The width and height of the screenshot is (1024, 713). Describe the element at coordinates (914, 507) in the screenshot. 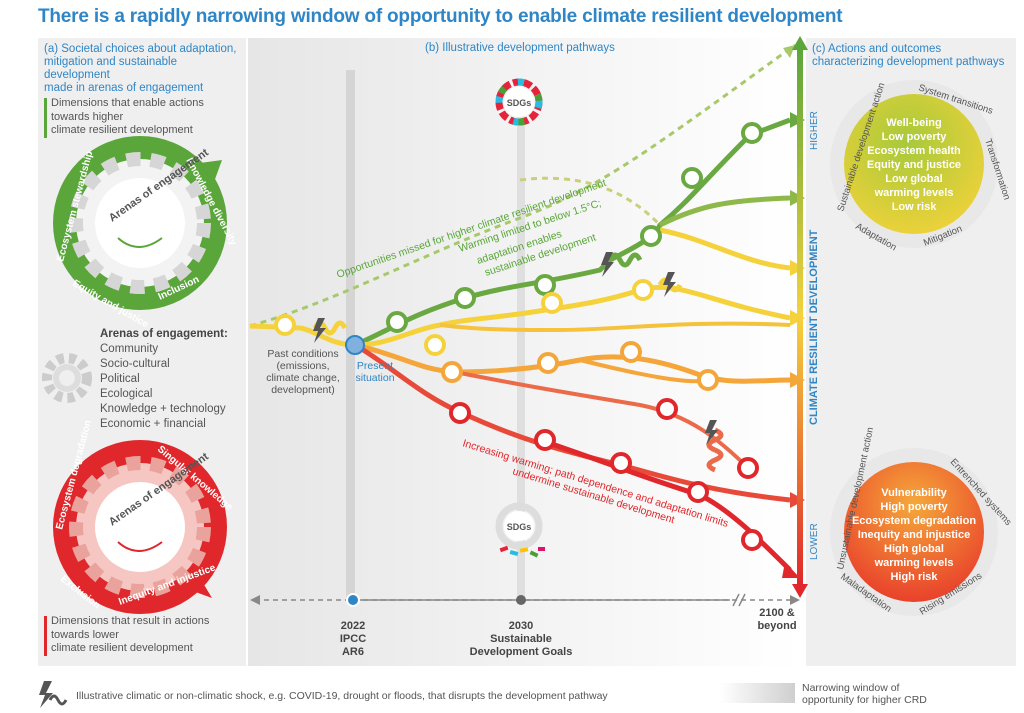

I see `bad-outcome-item: High poverty` at that location.